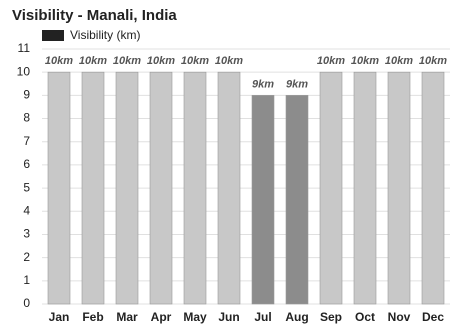 The width and height of the screenshot is (474, 331). I want to click on y-tick-label: 7, so click(26, 141).